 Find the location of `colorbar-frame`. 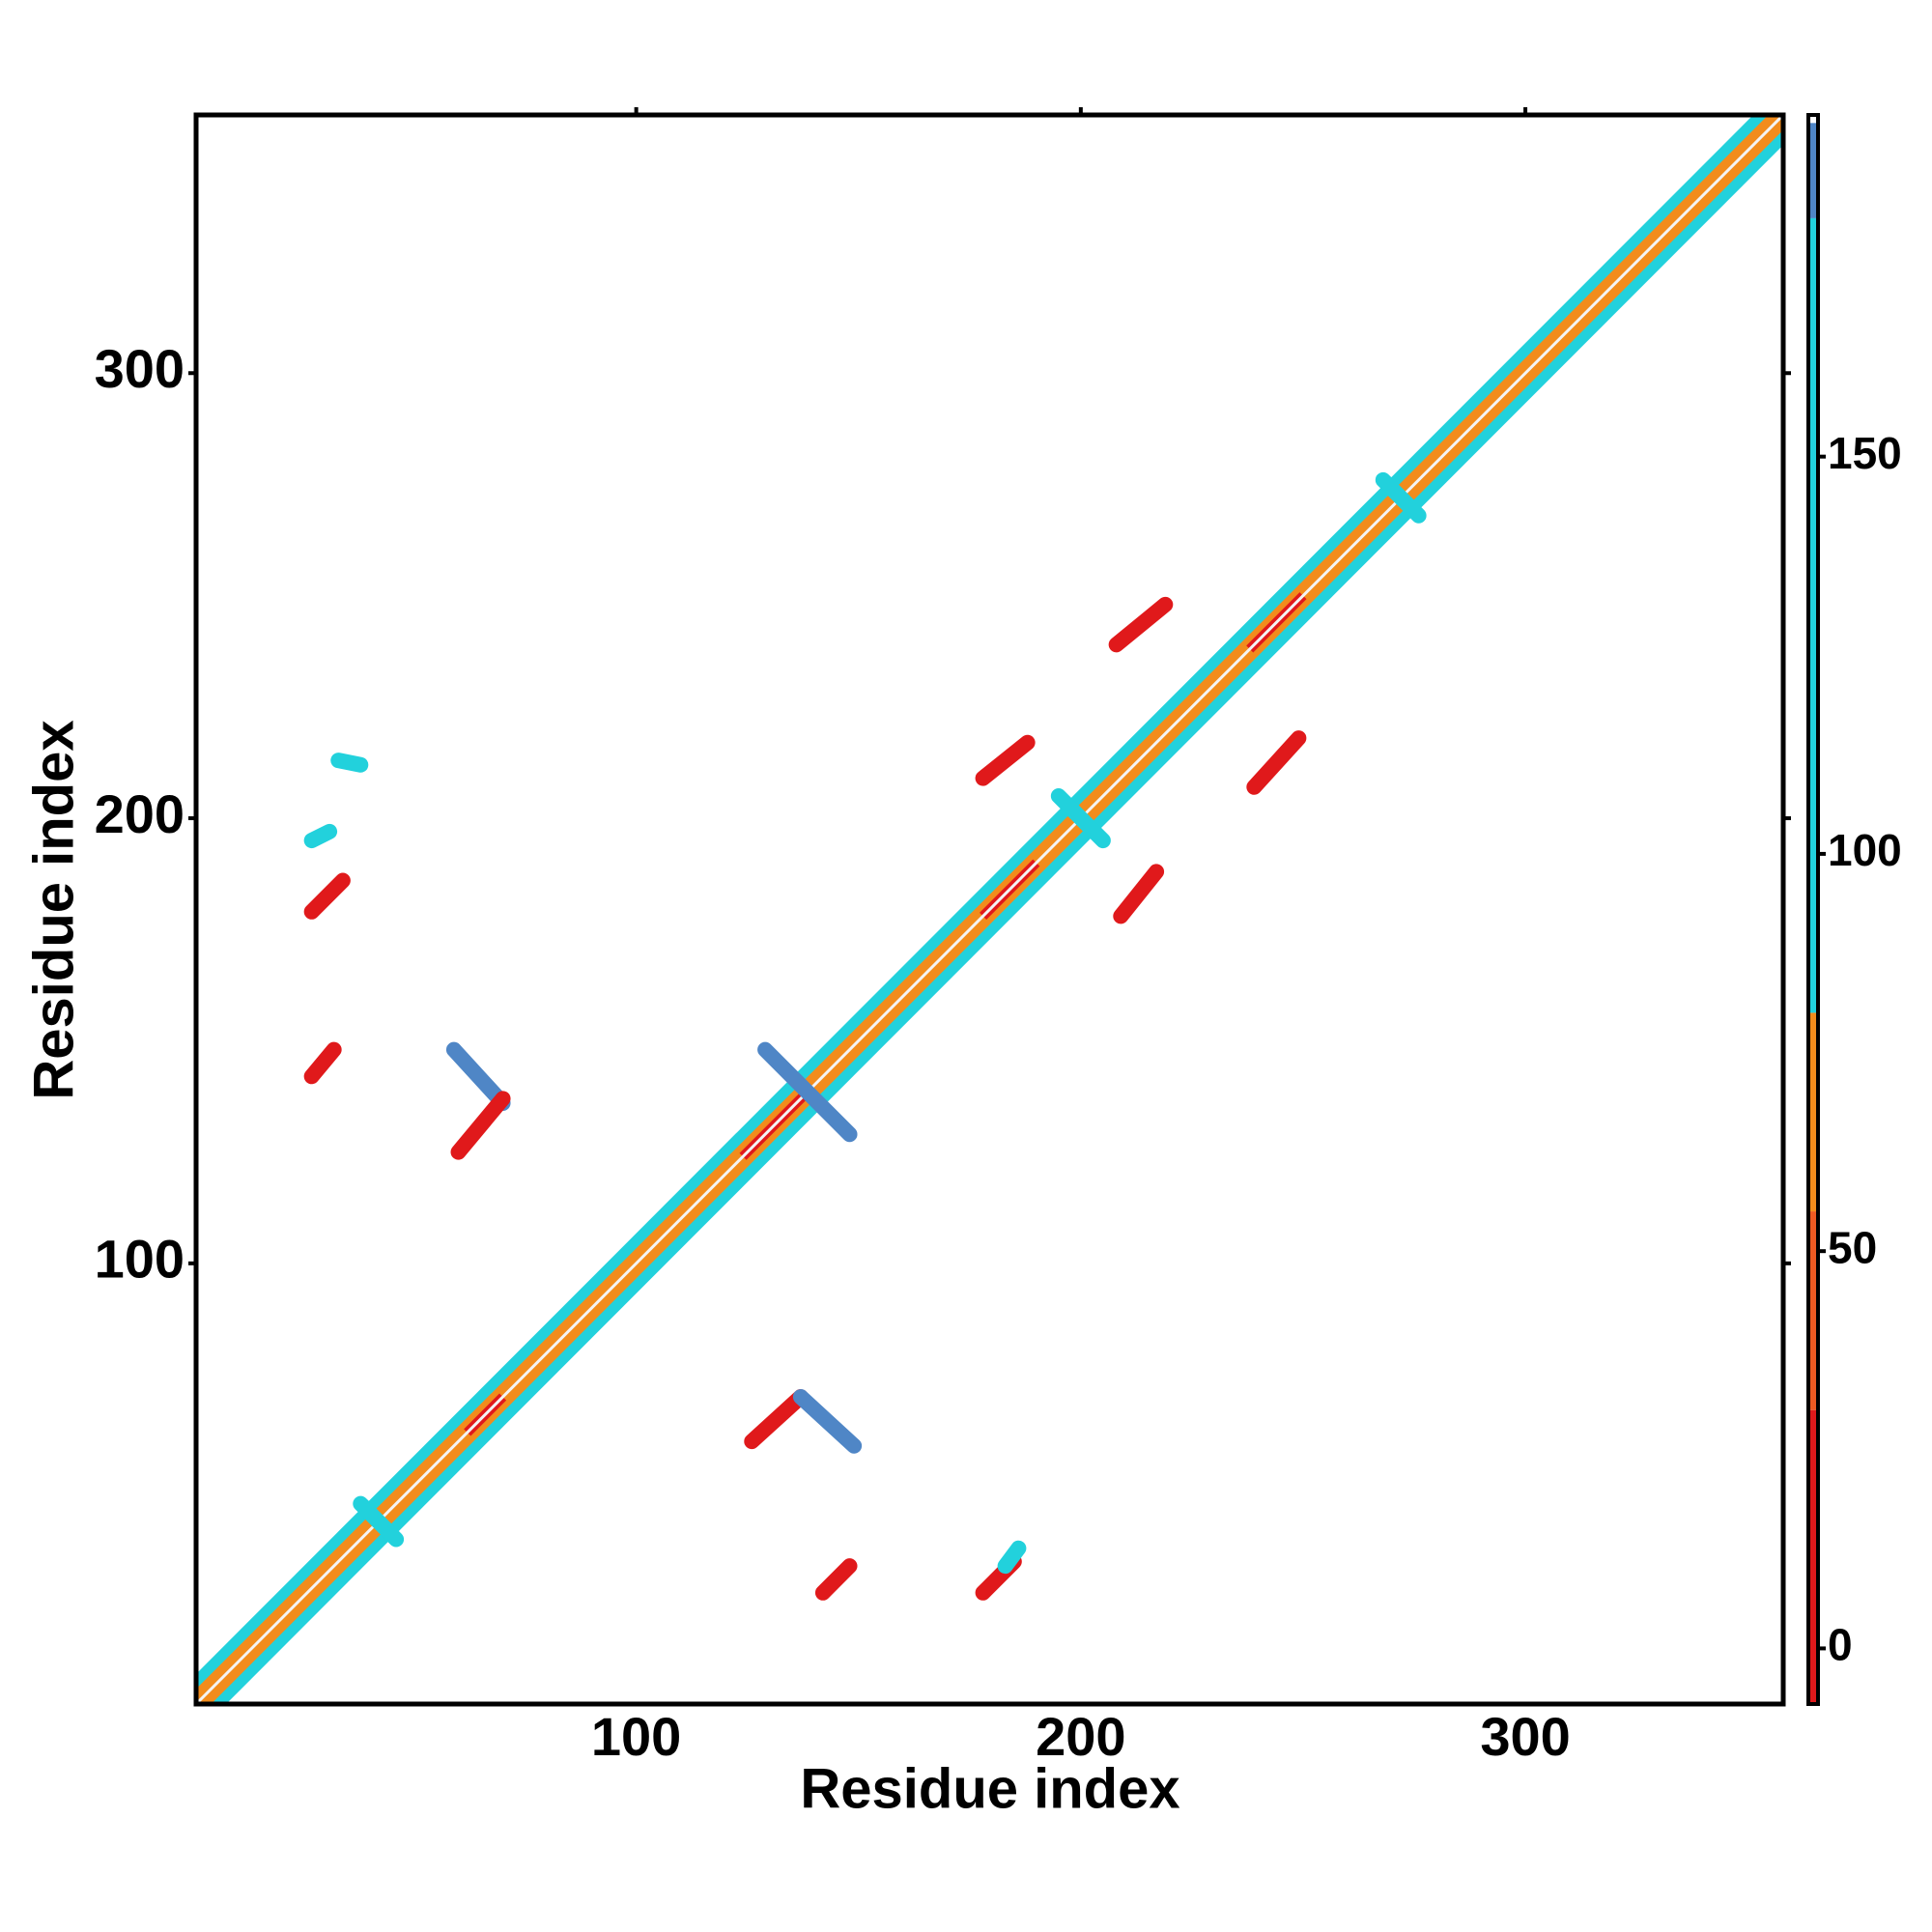

colorbar-frame is located at coordinates (1813, 909).